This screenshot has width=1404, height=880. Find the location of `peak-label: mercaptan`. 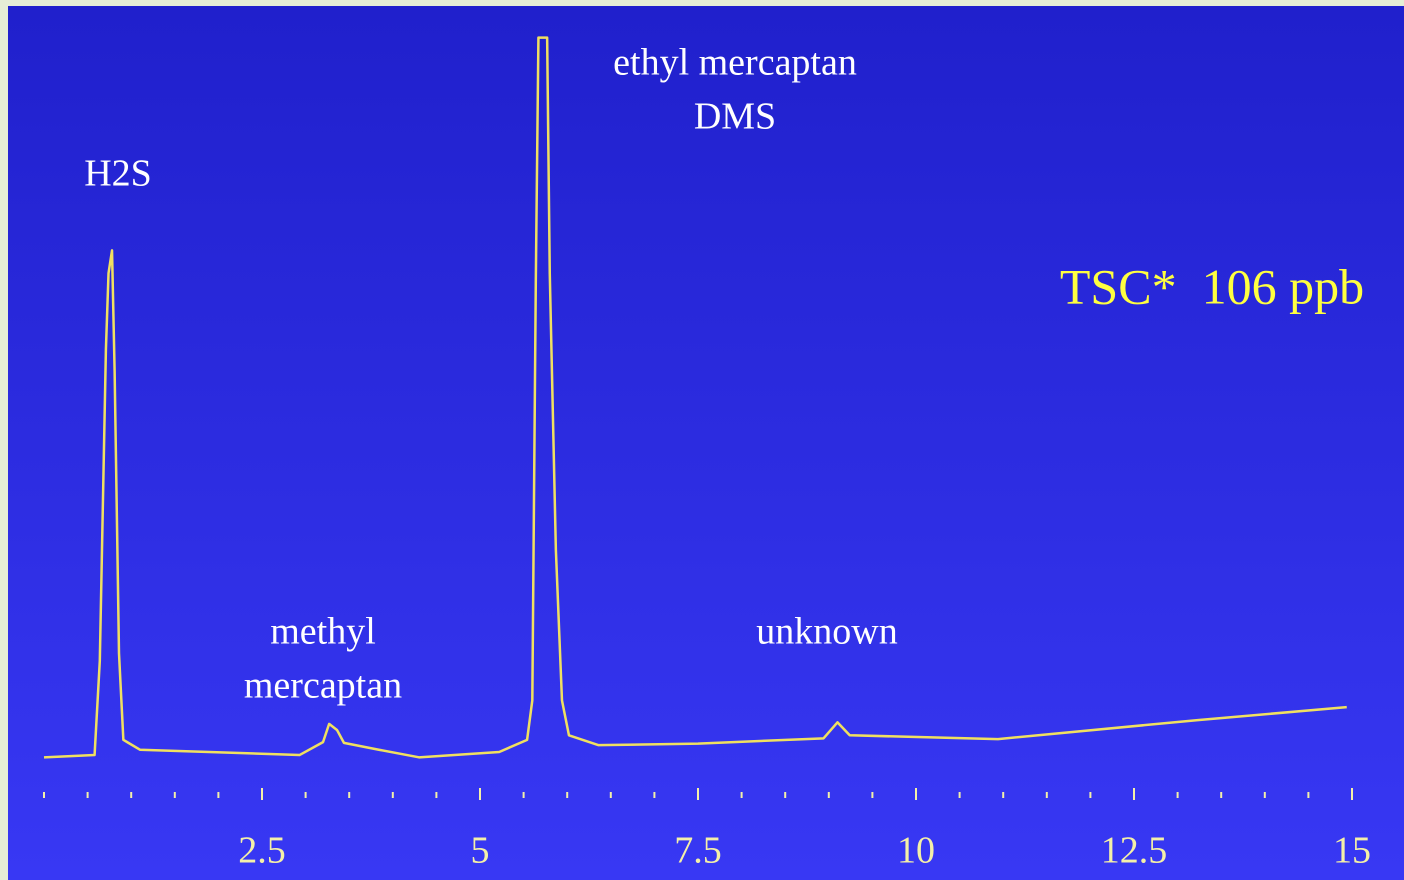

peak-label: mercaptan is located at coordinates (323, 686).